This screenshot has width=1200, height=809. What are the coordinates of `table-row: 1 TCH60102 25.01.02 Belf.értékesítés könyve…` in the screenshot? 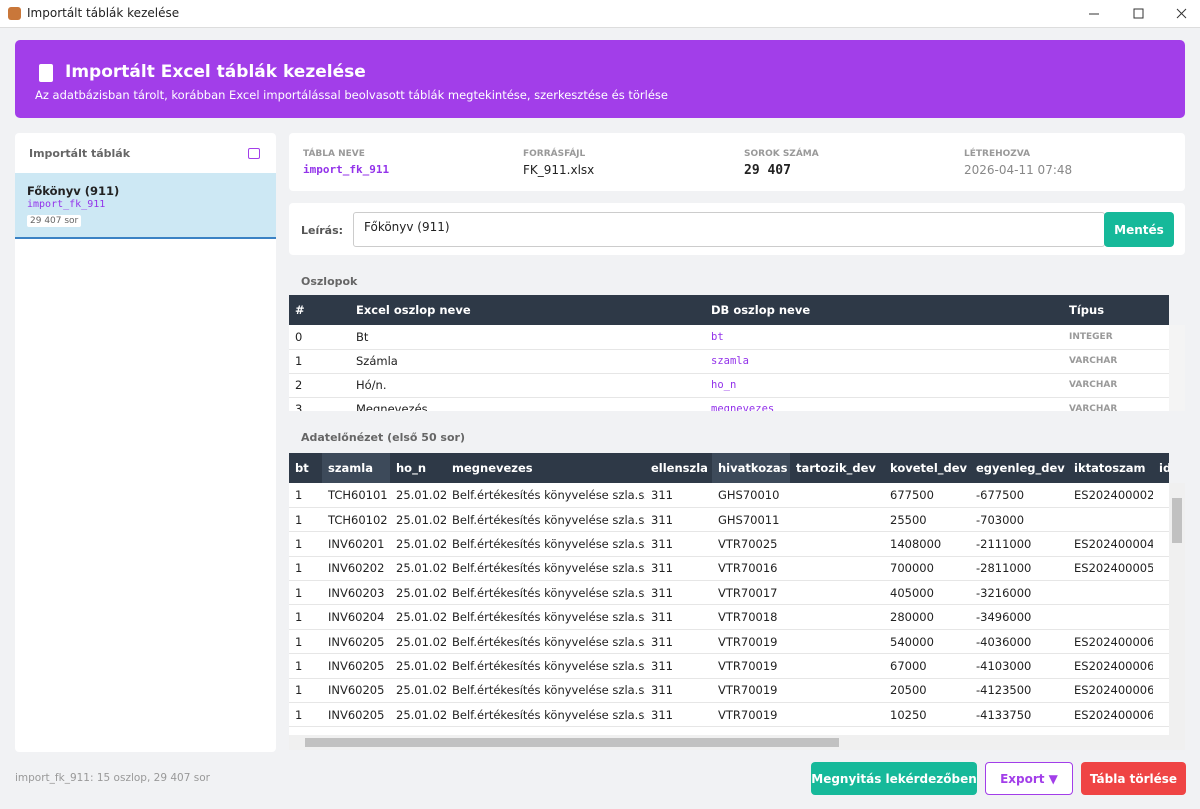 It's located at (729, 520).